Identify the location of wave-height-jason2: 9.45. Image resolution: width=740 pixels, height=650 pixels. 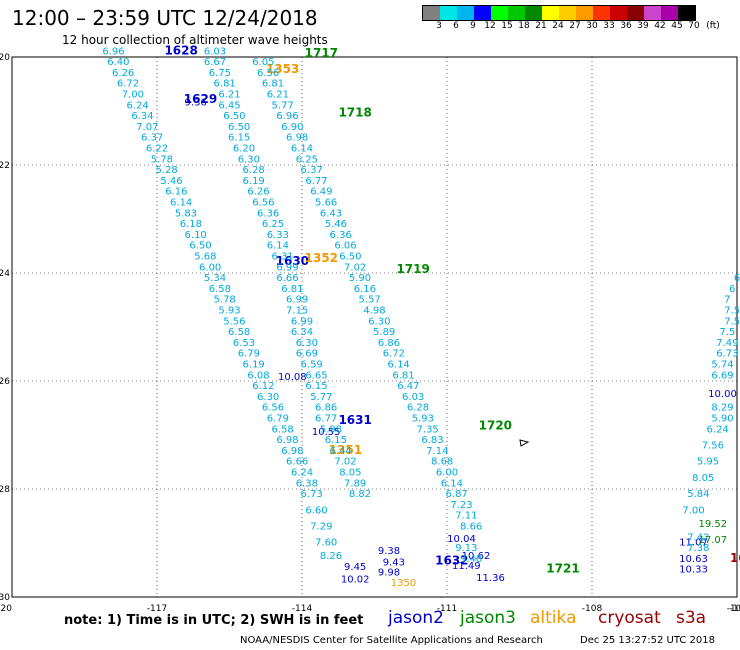
(355, 567).